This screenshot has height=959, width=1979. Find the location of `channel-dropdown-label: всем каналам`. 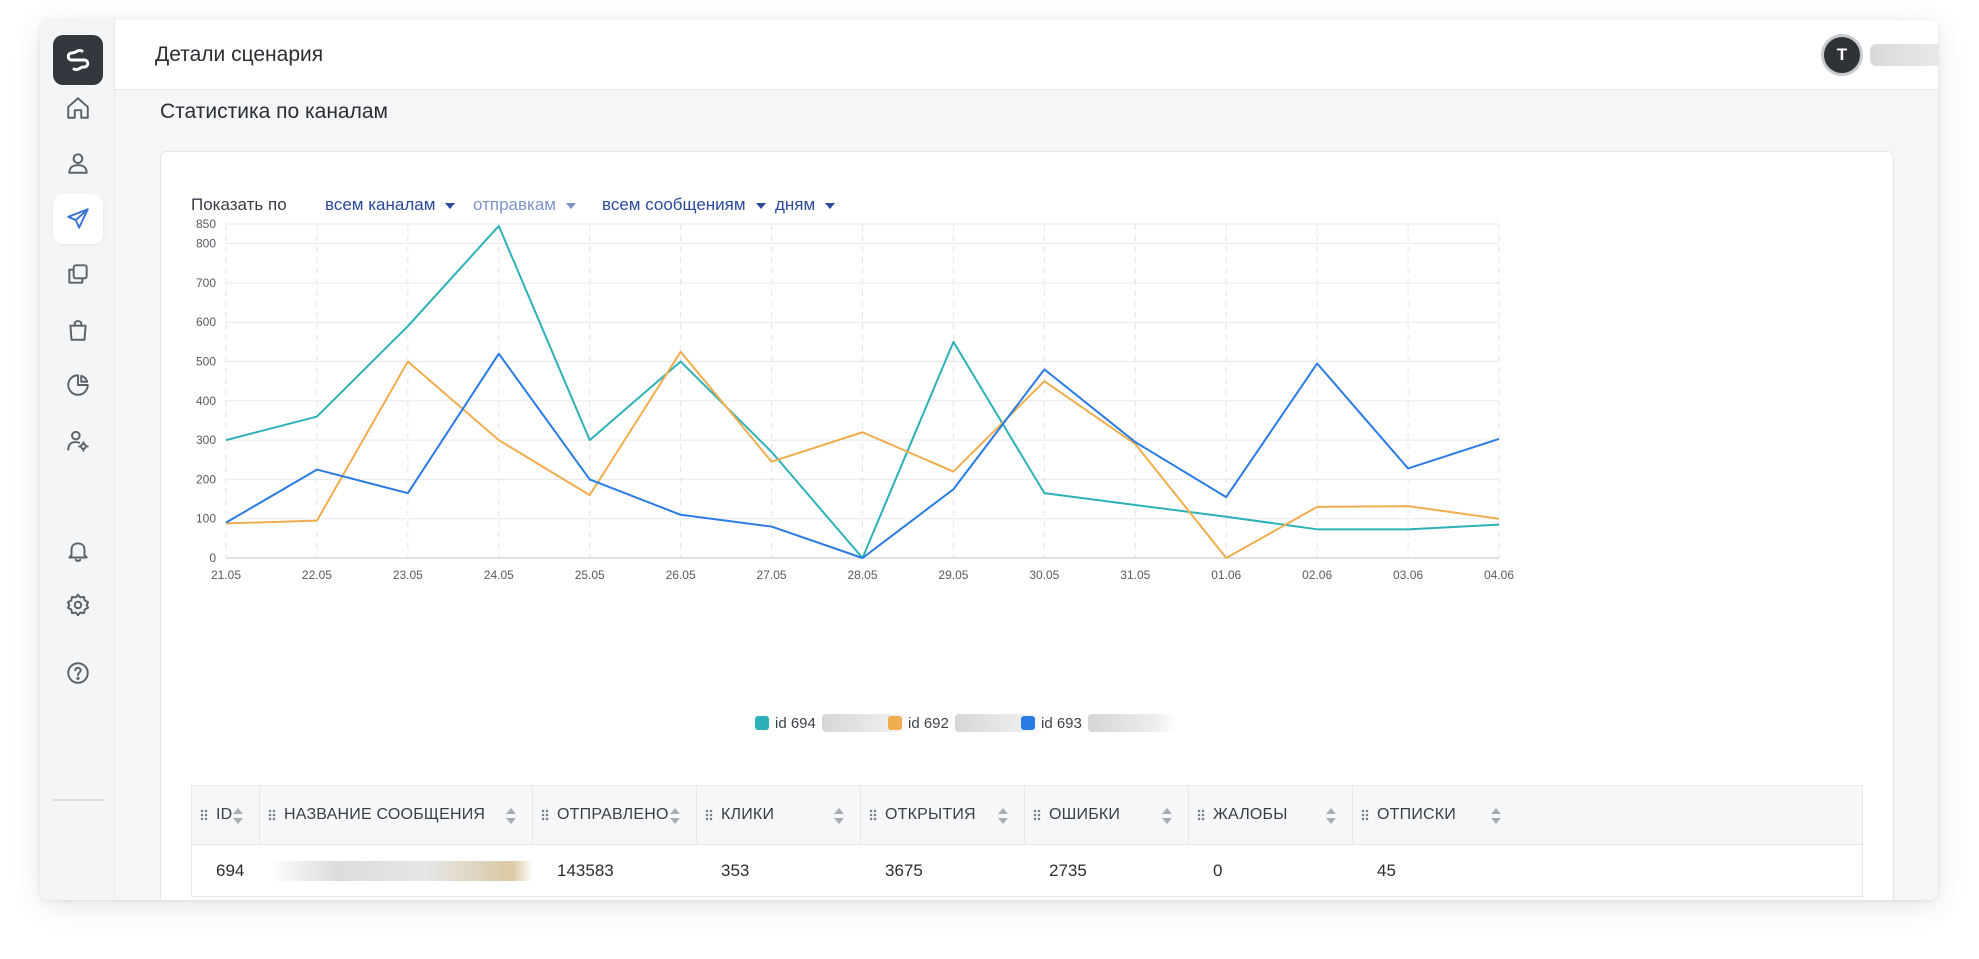

channel-dropdown-label: всем каналам is located at coordinates (380, 204).